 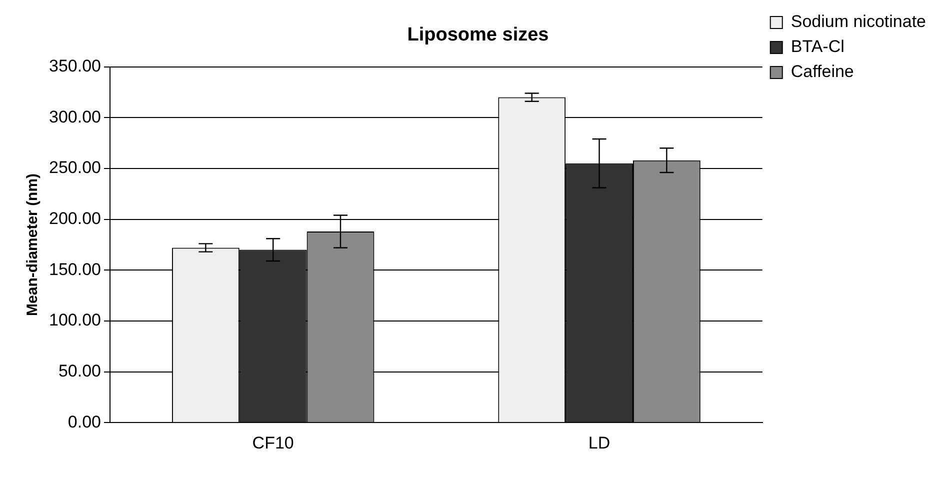 I want to click on y-tick-label: 300.00, so click(x=74, y=116).